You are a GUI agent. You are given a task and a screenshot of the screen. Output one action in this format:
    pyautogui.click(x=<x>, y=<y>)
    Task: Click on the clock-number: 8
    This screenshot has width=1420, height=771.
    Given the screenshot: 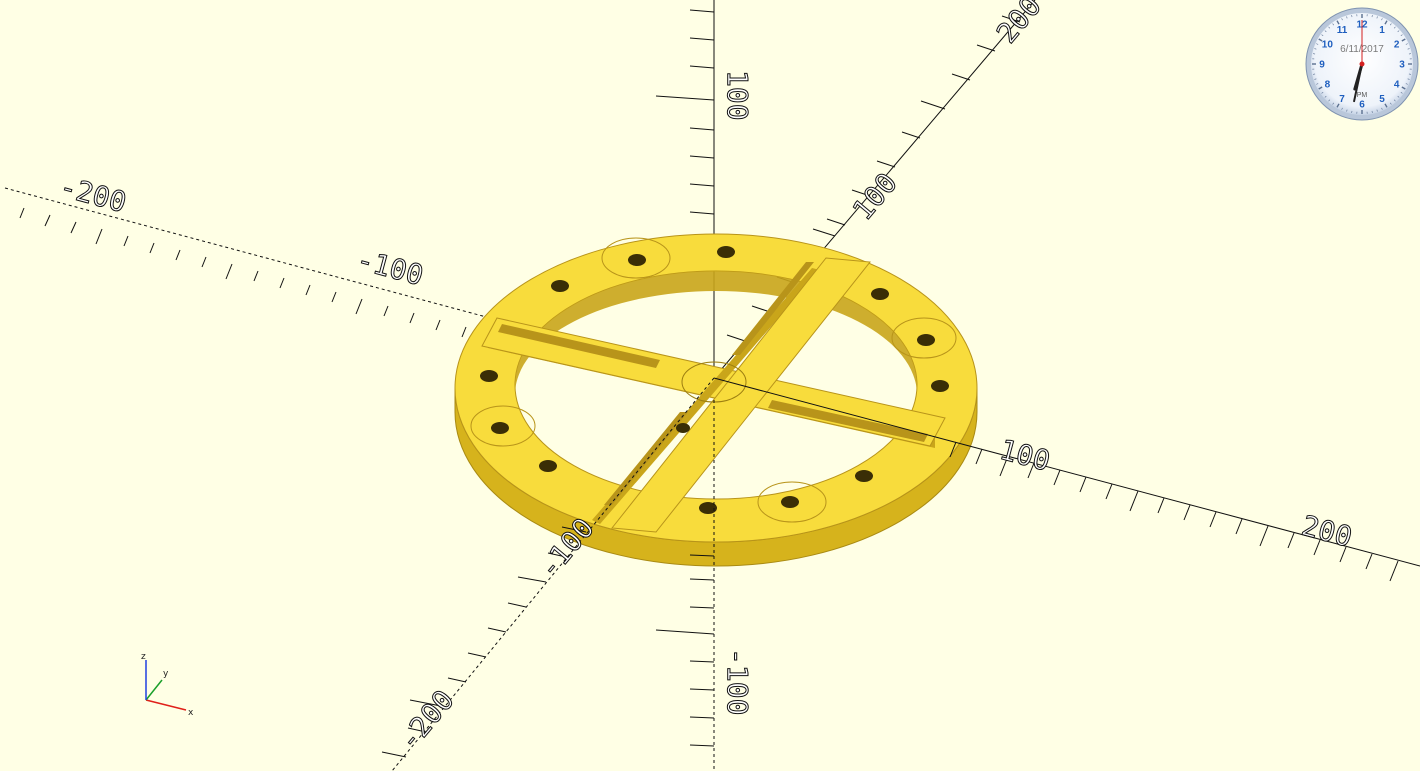 What is the action you would take?
    pyautogui.click(x=1328, y=85)
    